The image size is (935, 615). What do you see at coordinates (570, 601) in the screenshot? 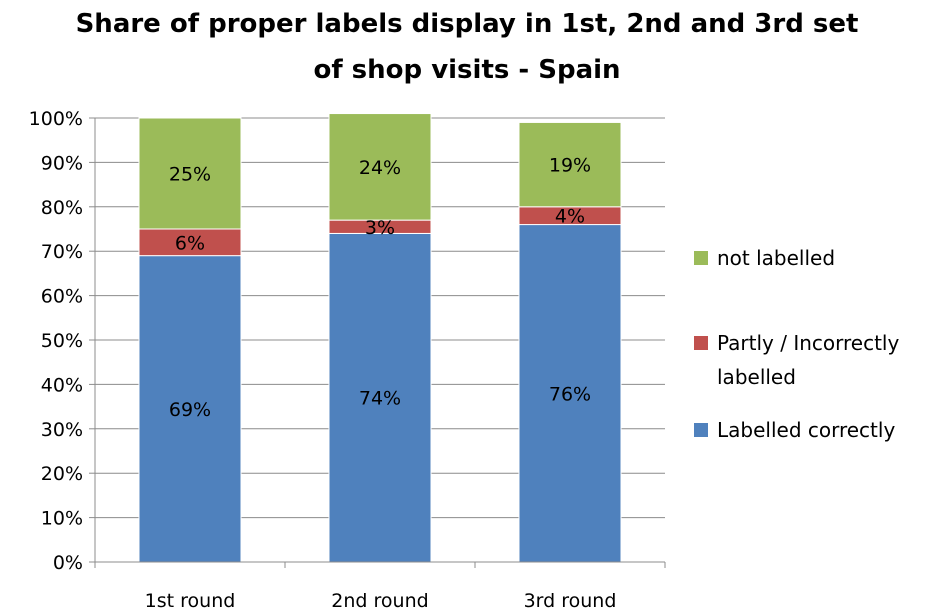
I see `x-category-label: 3rd round` at bounding box center [570, 601].